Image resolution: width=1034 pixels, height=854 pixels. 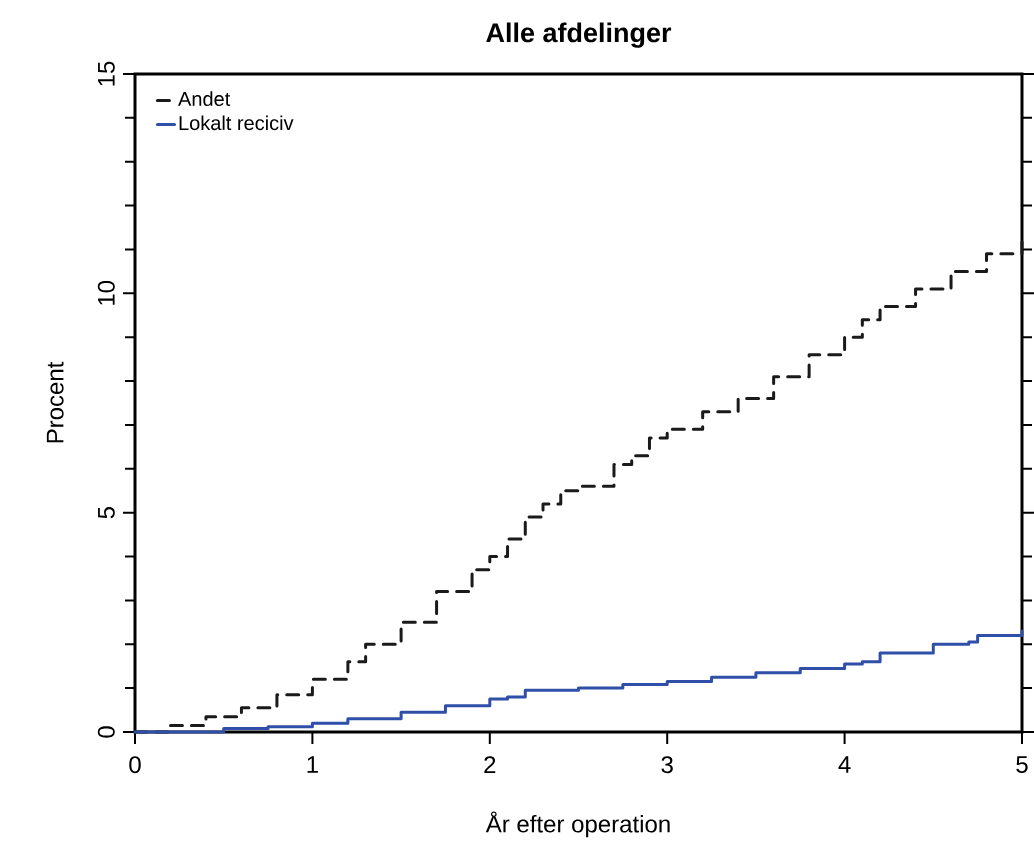 I want to click on x-tick-label: 3, so click(x=667, y=765).